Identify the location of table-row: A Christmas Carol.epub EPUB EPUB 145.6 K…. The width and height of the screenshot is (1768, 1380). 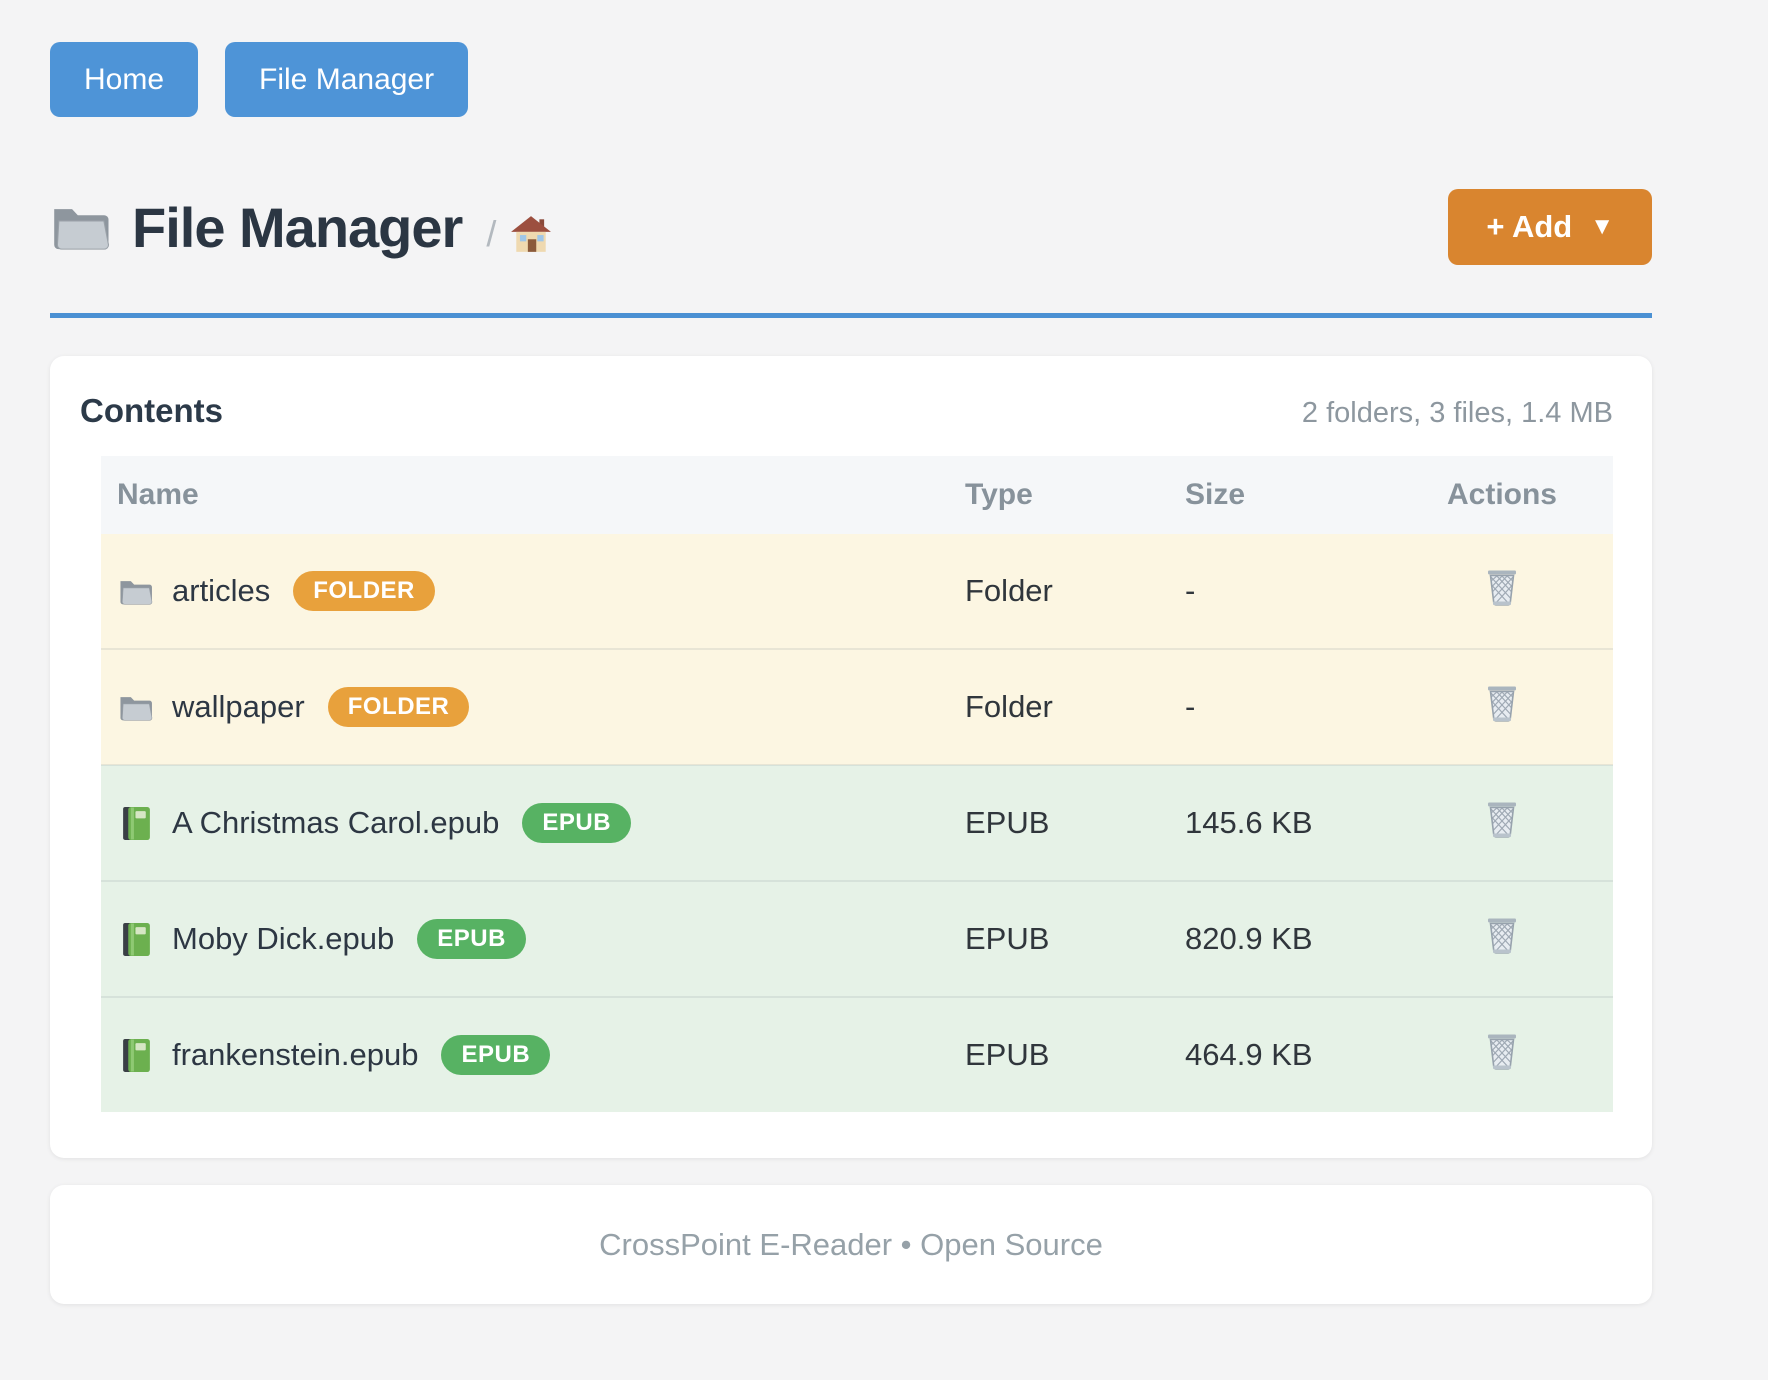
(857, 823).